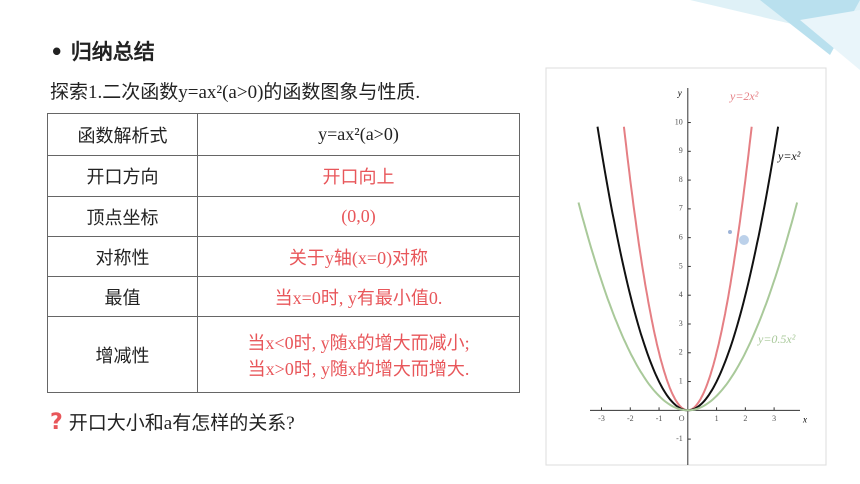 This screenshot has width=860, height=484. Describe the element at coordinates (681, 179) in the screenshot. I see `y-tick-label: 8` at that location.